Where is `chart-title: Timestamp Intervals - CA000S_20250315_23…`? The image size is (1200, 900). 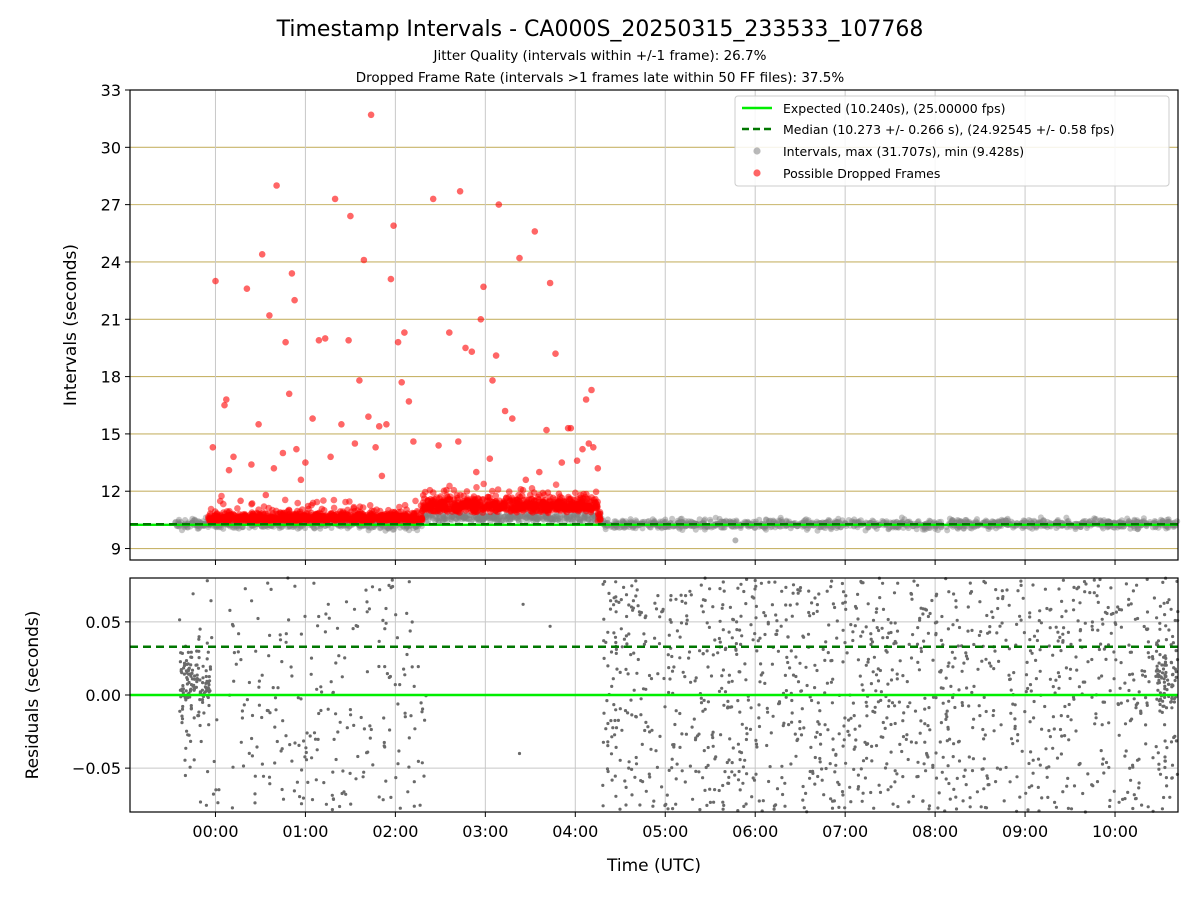 chart-title: Timestamp Intervals - CA000S_20250315_23… is located at coordinates (600, 29).